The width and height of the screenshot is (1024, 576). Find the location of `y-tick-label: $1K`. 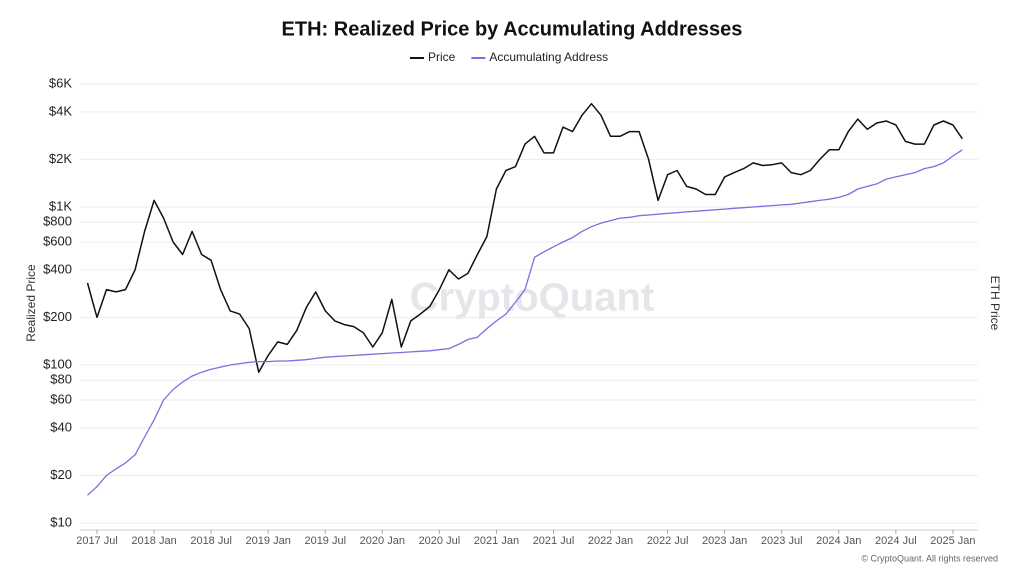

y-tick-label: $1K is located at coordinates (60, 205).